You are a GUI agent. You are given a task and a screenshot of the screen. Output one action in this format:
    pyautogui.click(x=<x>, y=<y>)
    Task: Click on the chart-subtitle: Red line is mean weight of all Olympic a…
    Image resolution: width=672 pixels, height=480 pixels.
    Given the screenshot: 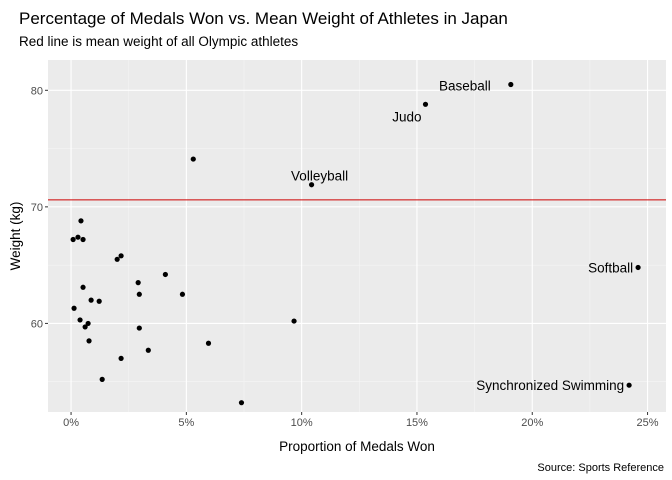 What is the action you would take?
    pyautogui.click(x=158, y=41)
    